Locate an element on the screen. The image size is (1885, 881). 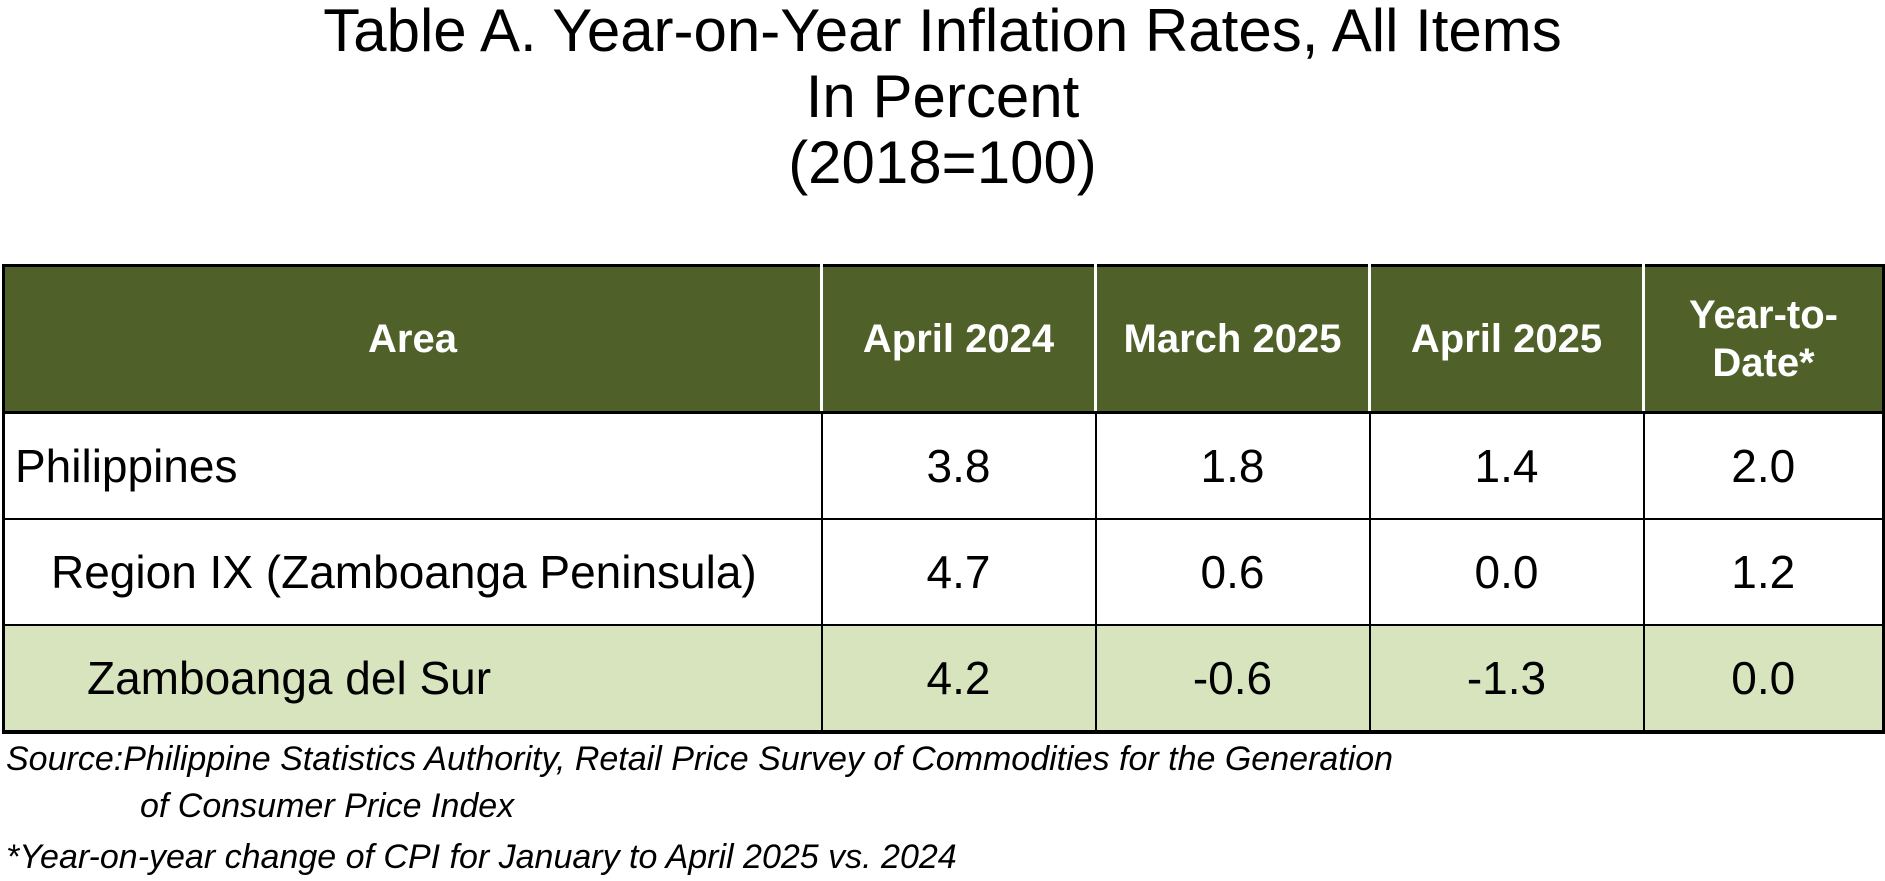
row-value-year-to-date: 2.0 is located at coordinates (1763, 465).